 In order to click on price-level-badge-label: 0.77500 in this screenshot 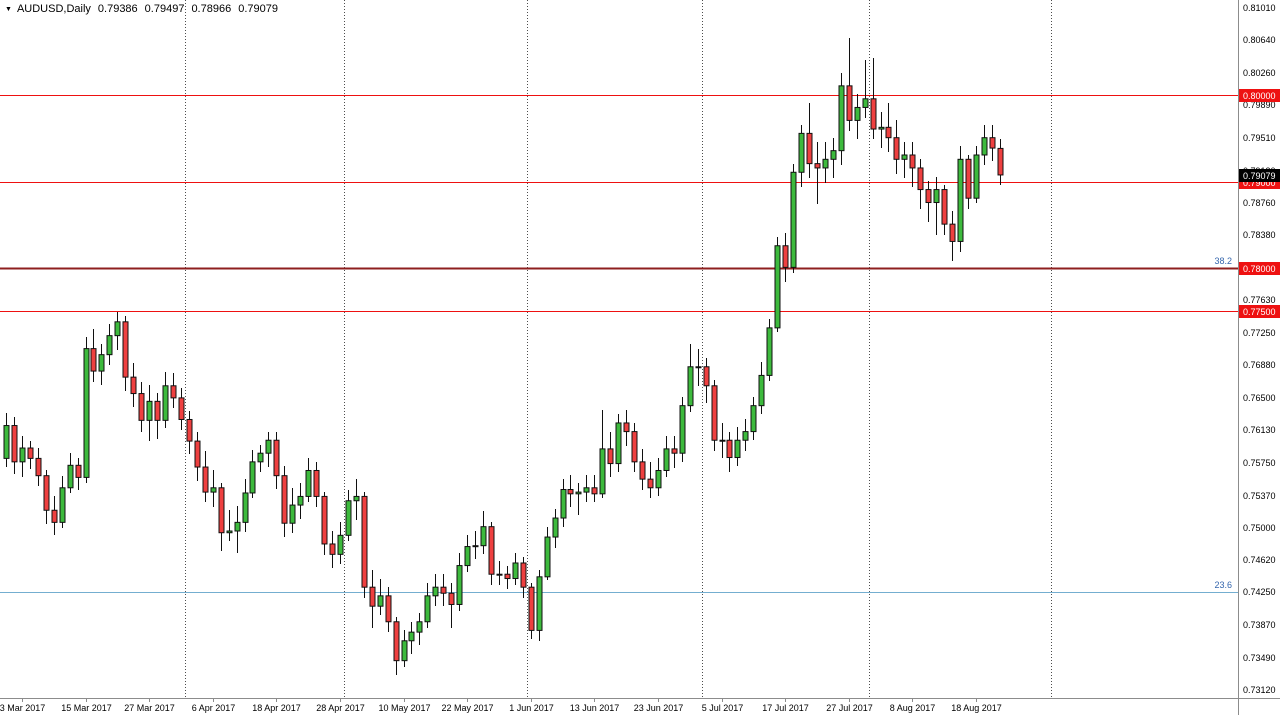, I will do `click(1259, 312)`.